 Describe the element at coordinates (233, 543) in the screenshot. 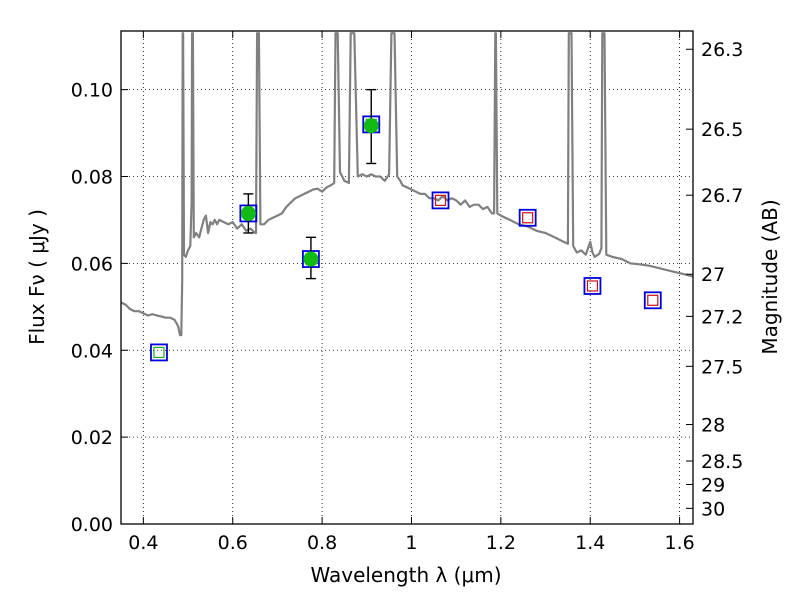

I see `x-tick-label: 0.6` at that location.